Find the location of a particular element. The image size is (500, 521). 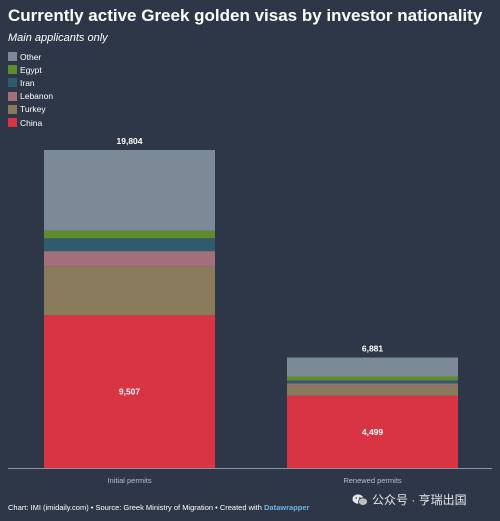

watermark: 公众号 · 亨瑞出国 is located at coordinates (409, 499).